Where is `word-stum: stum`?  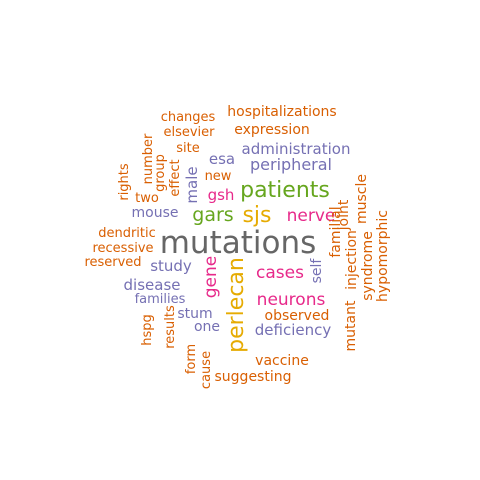
word-stum: stum is located at coordinates (194, 314).